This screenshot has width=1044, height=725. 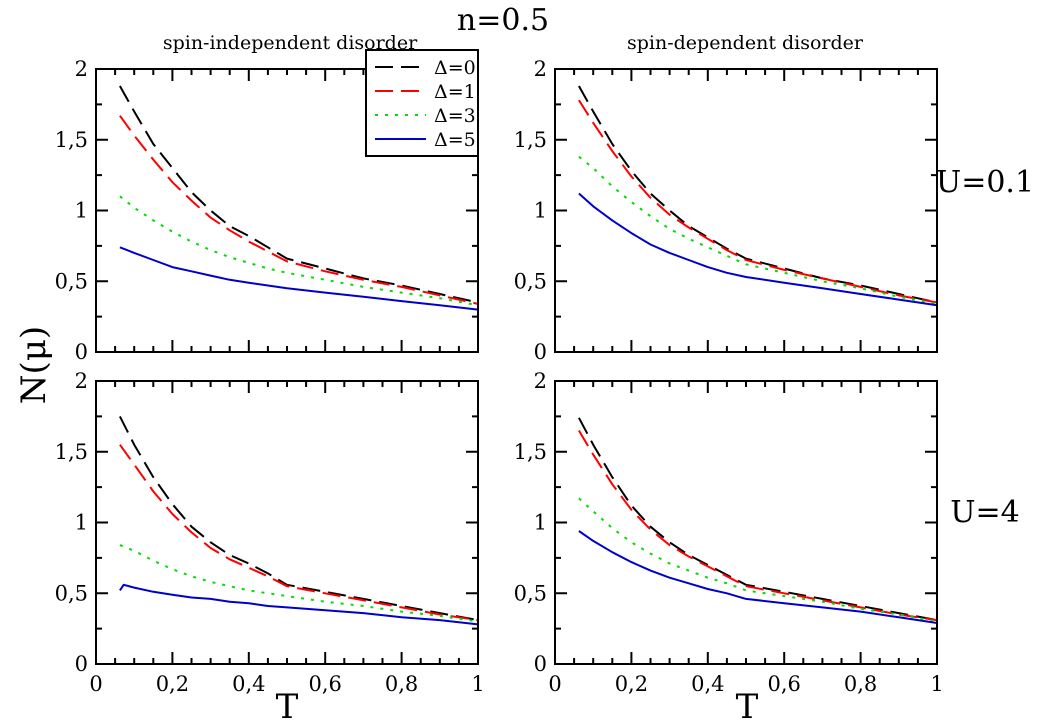 What do you see at coordinates (985, 512) in the screenshot?
I see `row-label-bottom: U=4` at bounding box center [985, 512].